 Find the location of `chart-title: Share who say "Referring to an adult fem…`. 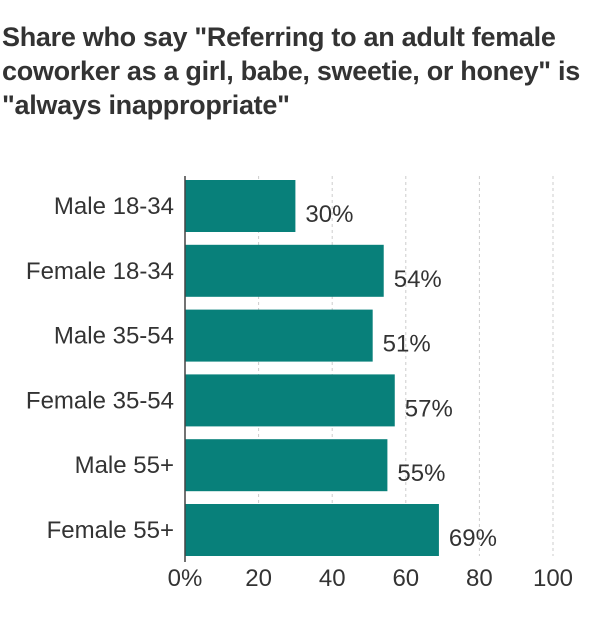

chart-title: Share who say "Referring to an adult fem… is located at coordinates (291, 71).